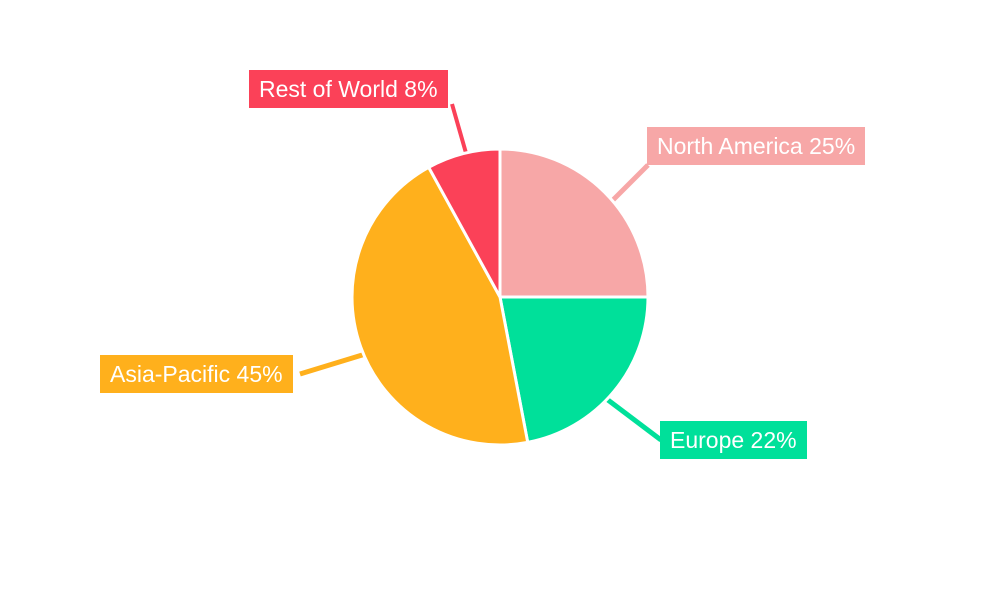 This screenshot has width=1000, height=600. I want to click on pie-slice-europe, so click(574, 370).